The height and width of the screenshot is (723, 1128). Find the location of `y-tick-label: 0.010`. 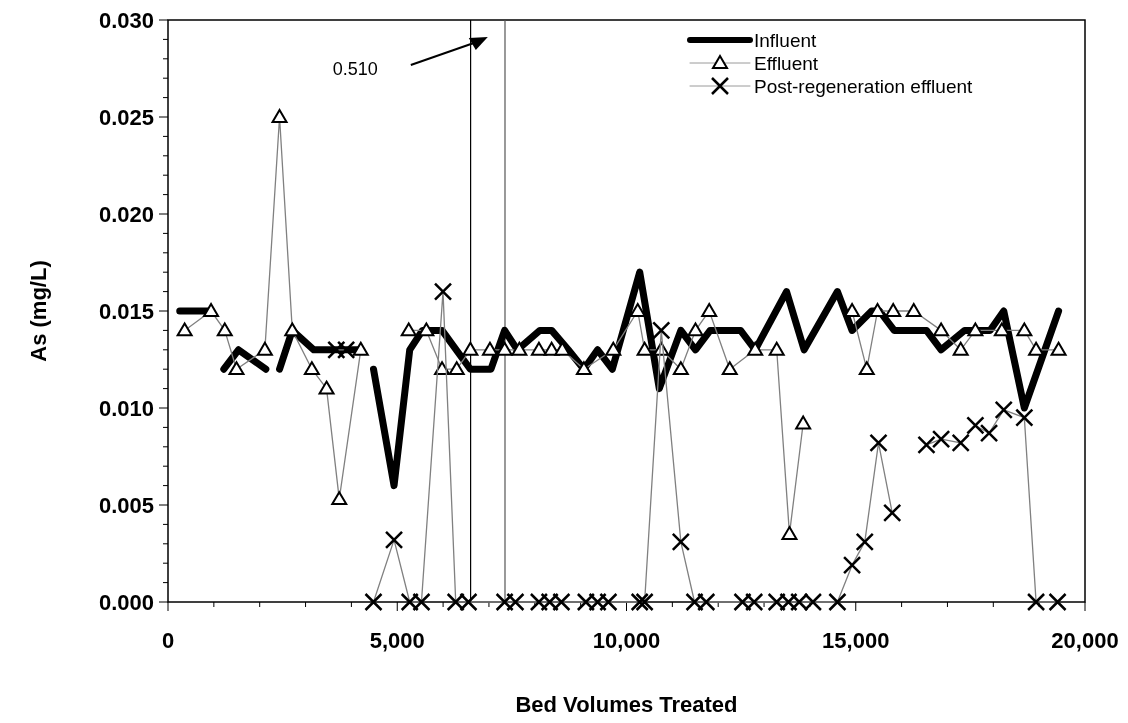

y-tick-label: 0.010 is located at coordinates (126, 408).